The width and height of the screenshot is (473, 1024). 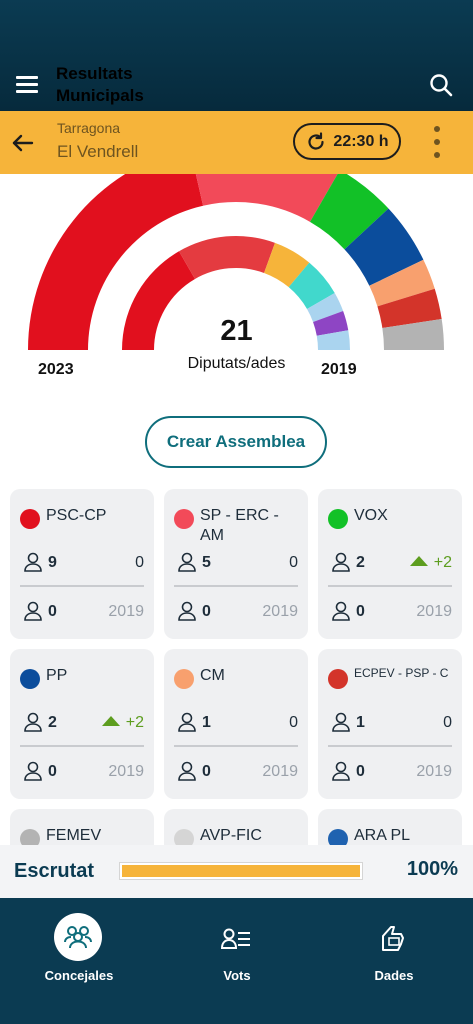 What do you see at coordinates (430, 563) in the screenshot?
I see `party-seat-change: +2` at bounding box center [430, 563].